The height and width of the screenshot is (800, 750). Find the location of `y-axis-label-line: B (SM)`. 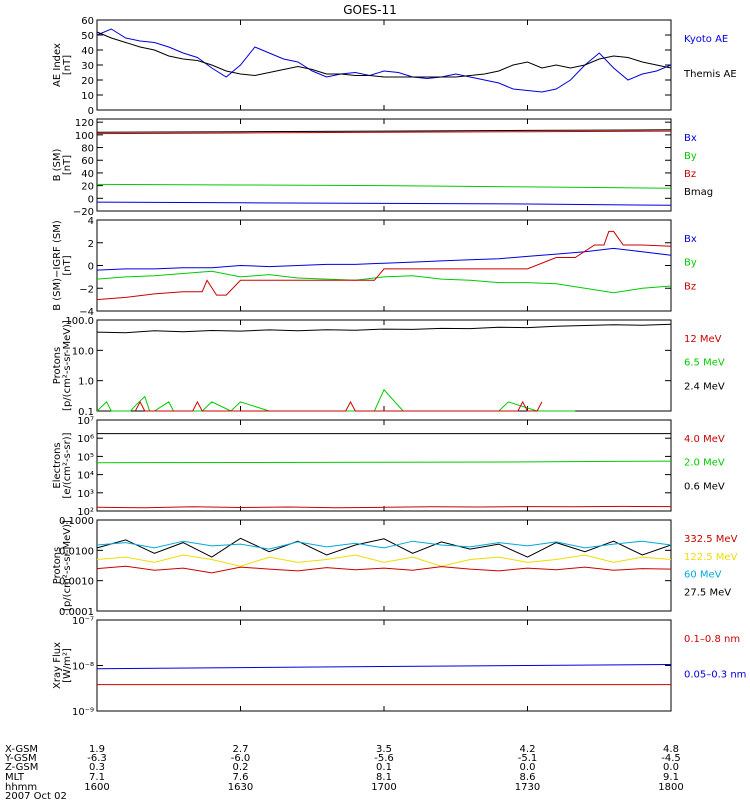

y-axis-label-line: B (SM) is located at coordinates (57, 164).